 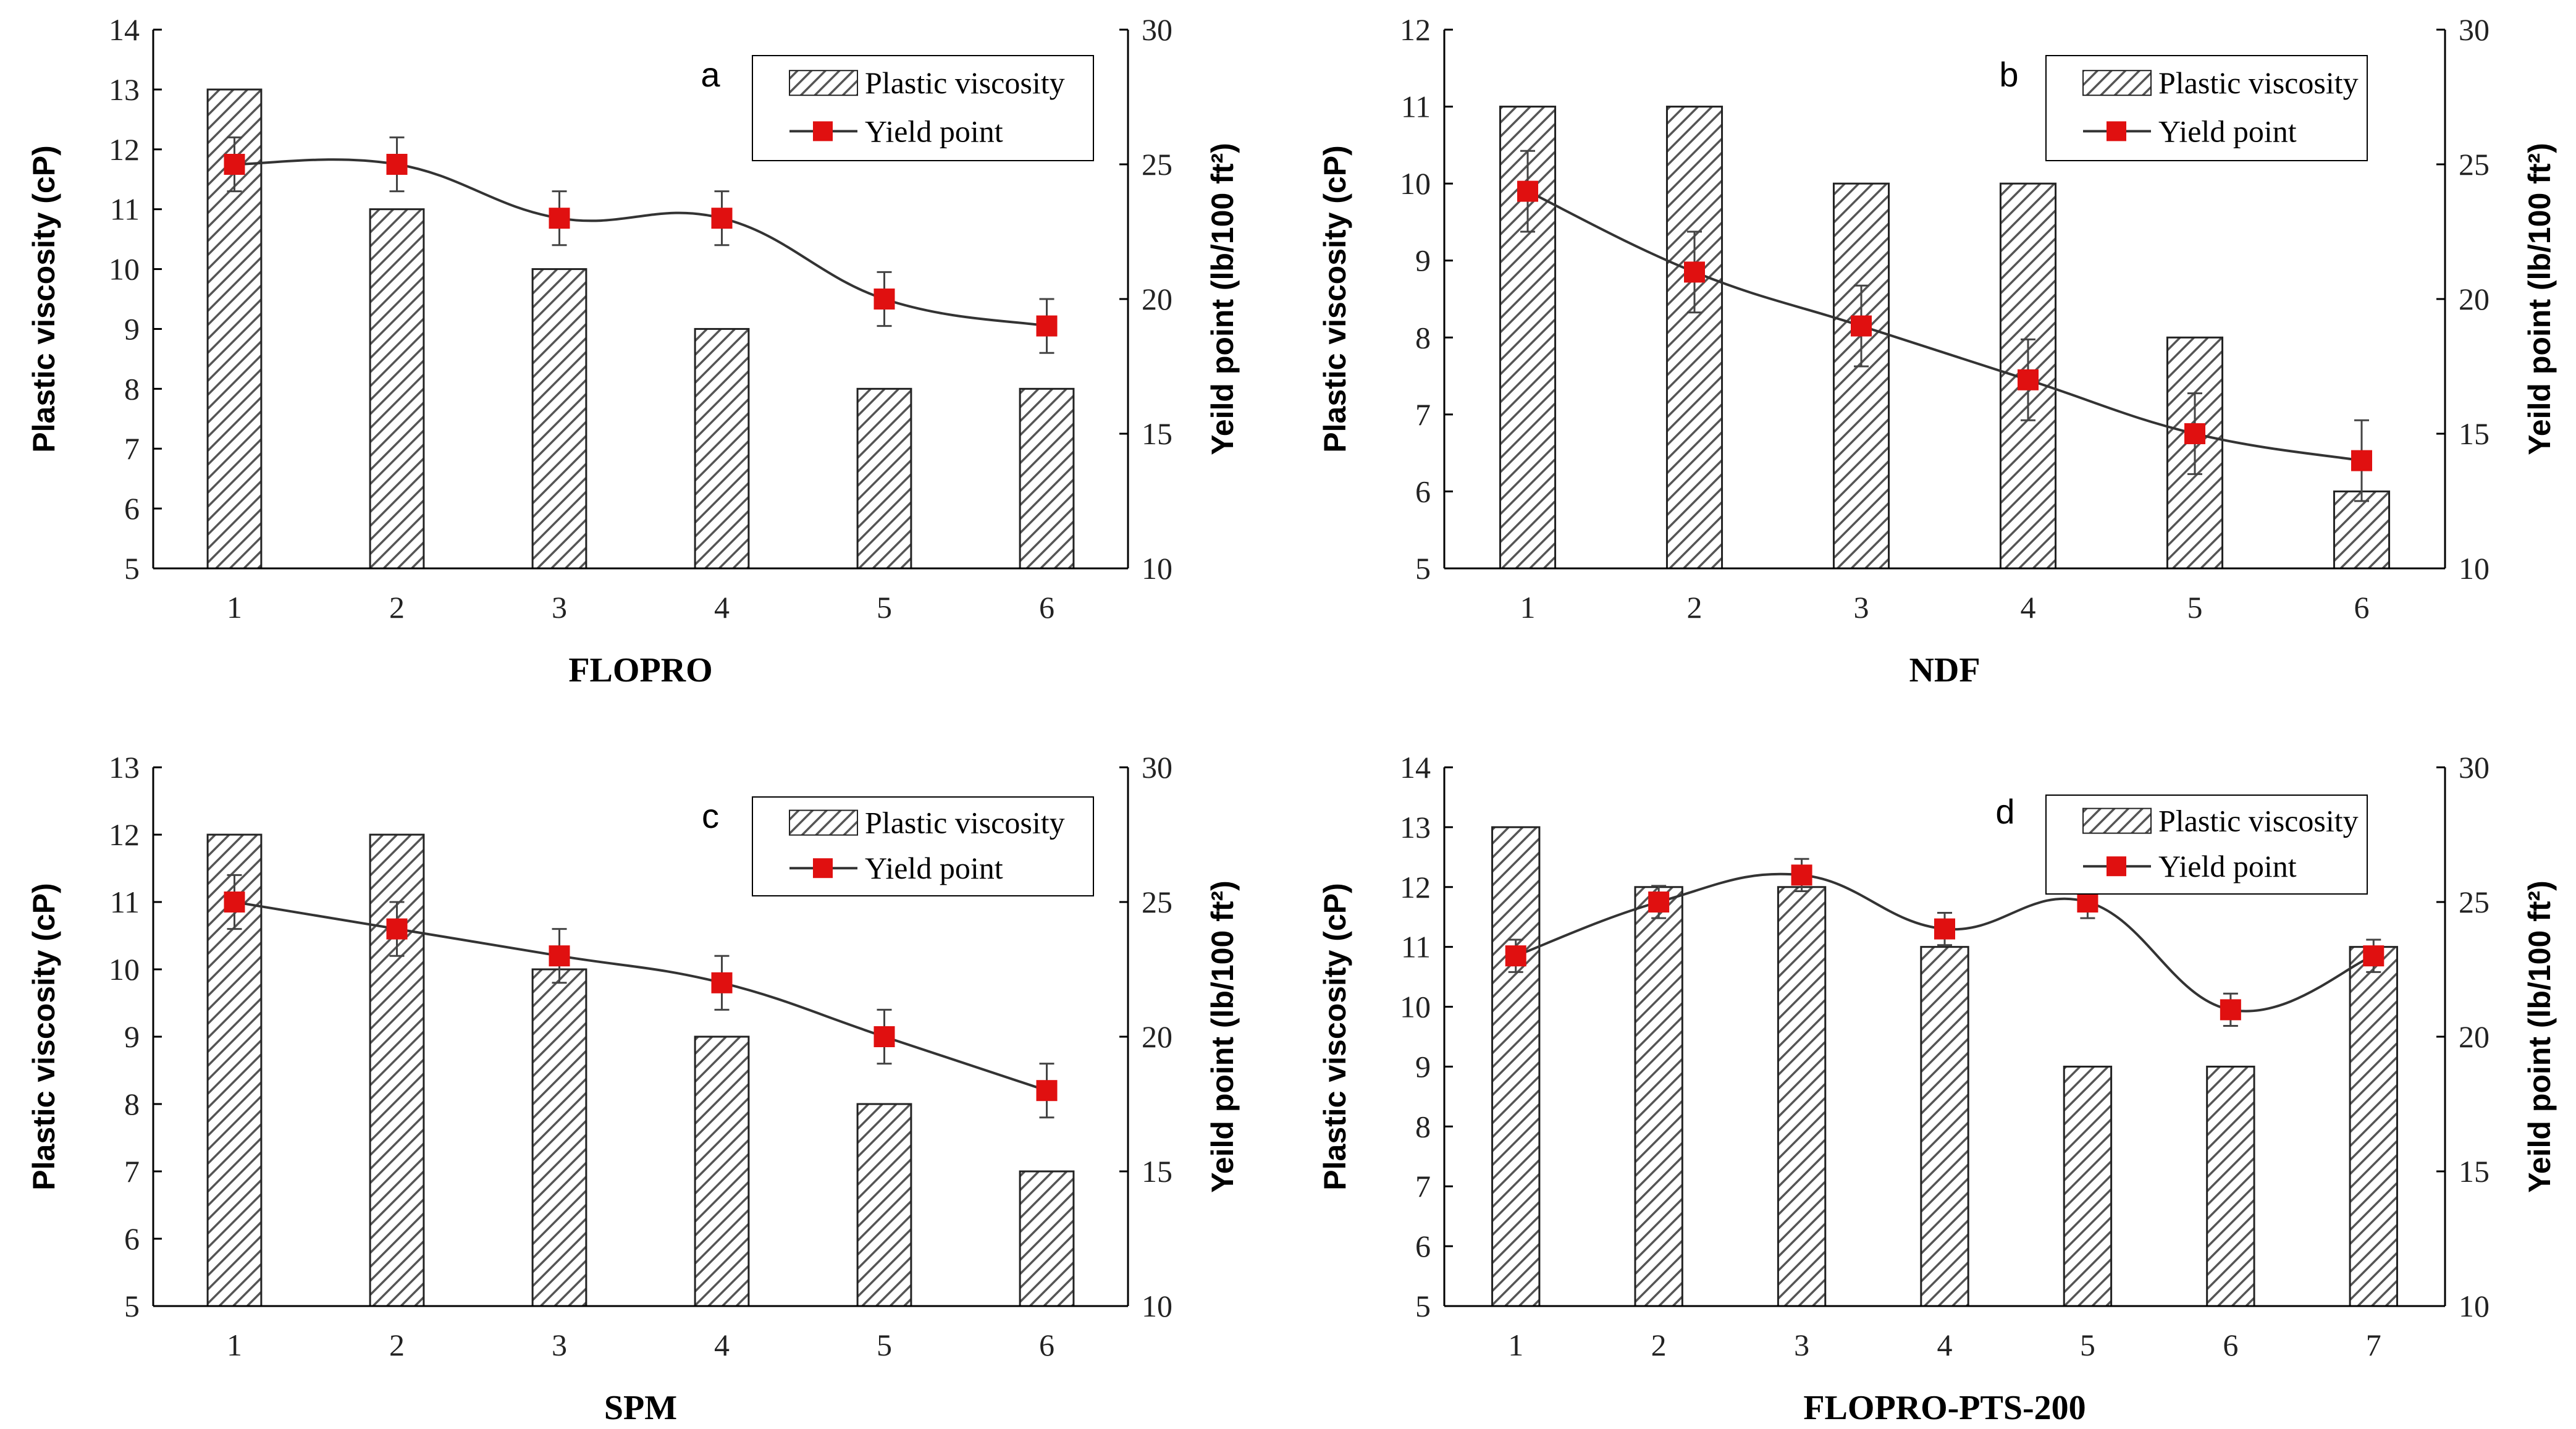 I want to click on panel-letter: a, so click(x=710, y=74).